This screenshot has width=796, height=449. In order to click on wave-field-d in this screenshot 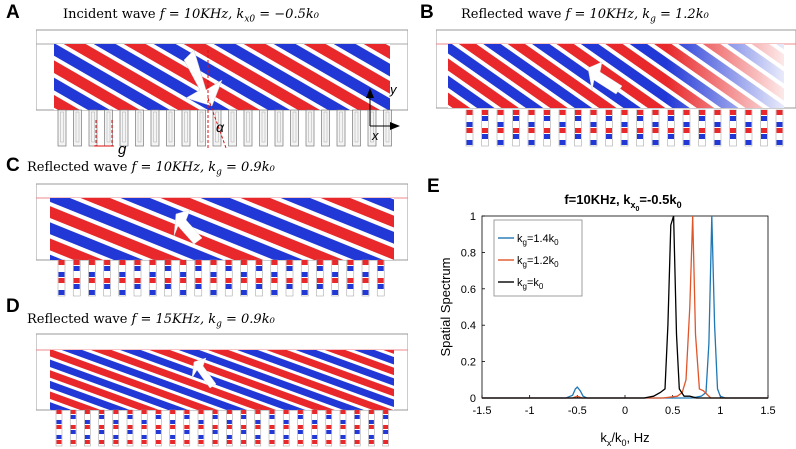, I will do `click(222, 390)`.